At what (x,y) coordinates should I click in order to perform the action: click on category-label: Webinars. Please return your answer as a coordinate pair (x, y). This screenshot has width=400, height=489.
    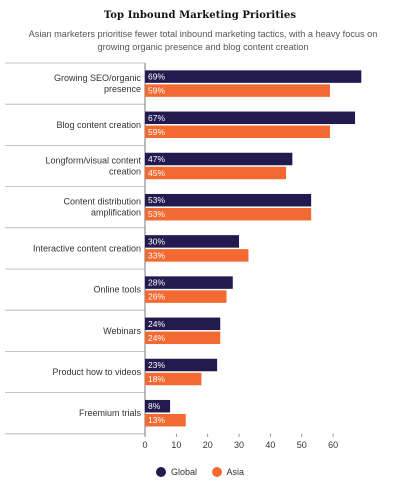
    Looking at the image, I should click on (122, 331).